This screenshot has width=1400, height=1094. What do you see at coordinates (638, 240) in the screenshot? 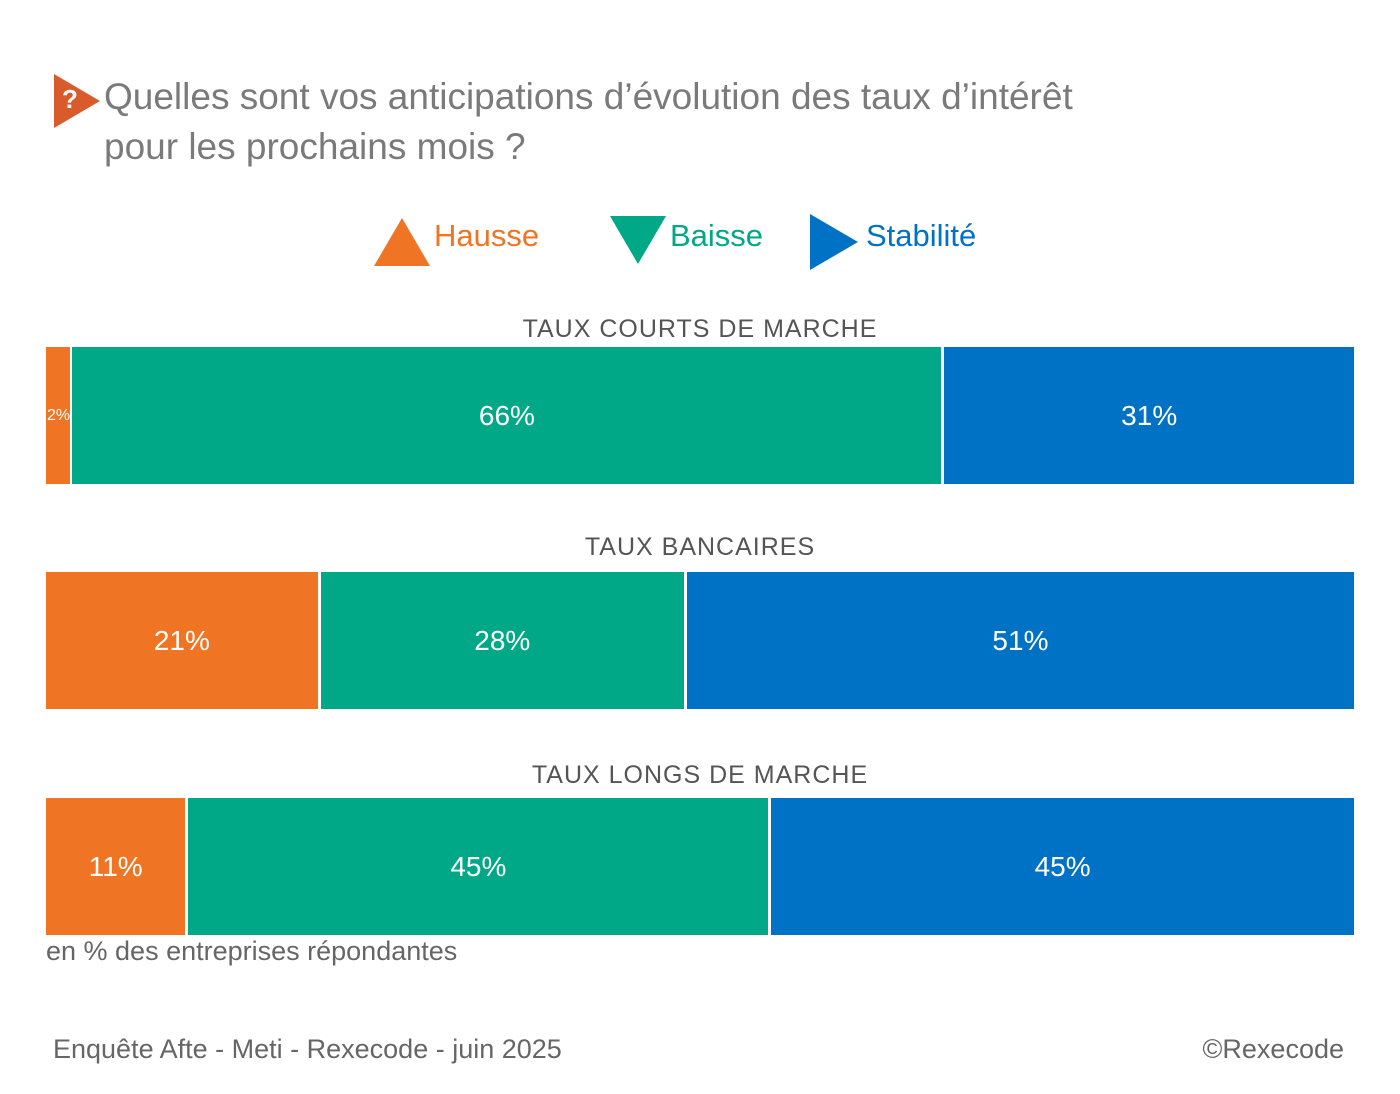
I see `triangle-down-icon` at bounding box center [638, 240].